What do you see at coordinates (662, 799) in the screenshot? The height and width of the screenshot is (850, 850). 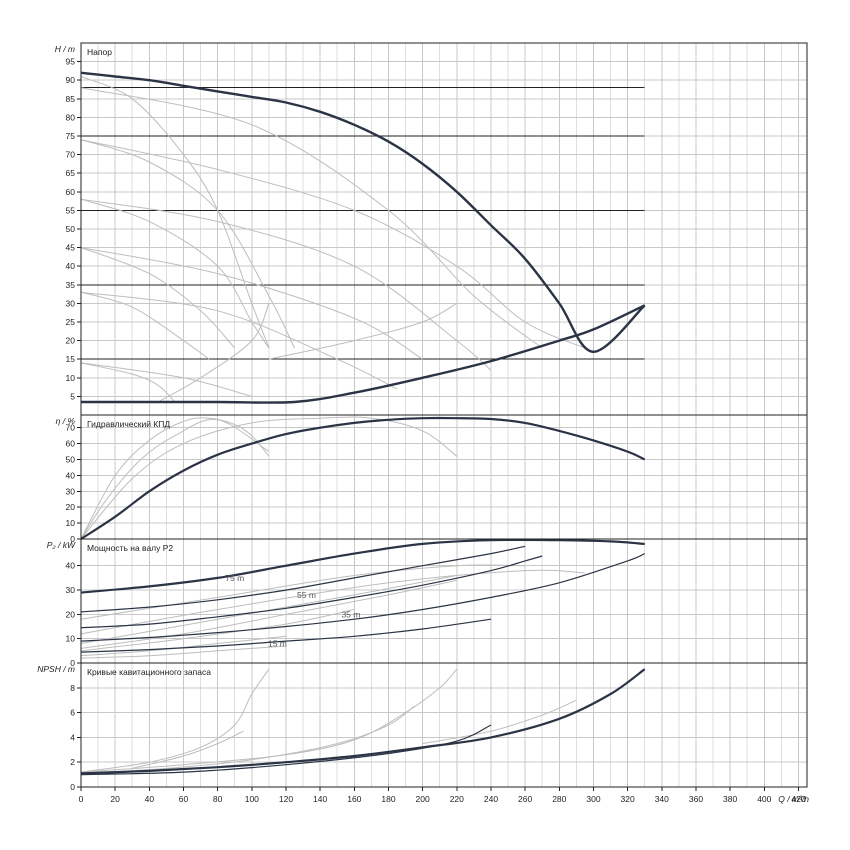 I see `x-tick-label: 340` at bounding box center [662, 799].